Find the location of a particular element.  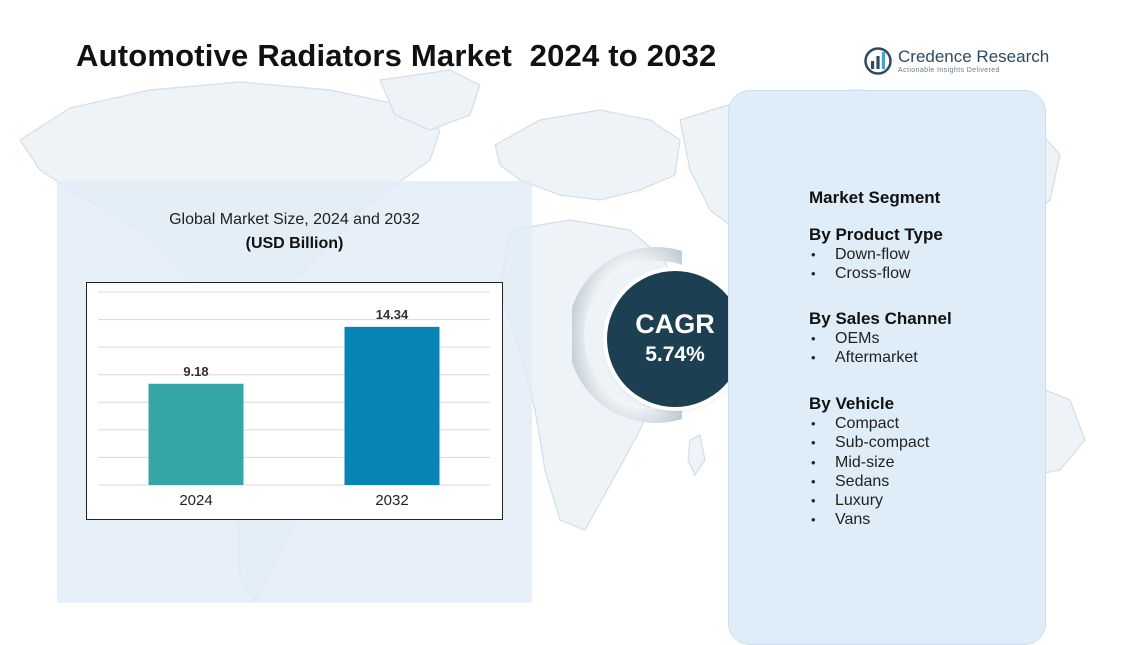

segment-item: Cross-flow is located at coordinates (924, 274).